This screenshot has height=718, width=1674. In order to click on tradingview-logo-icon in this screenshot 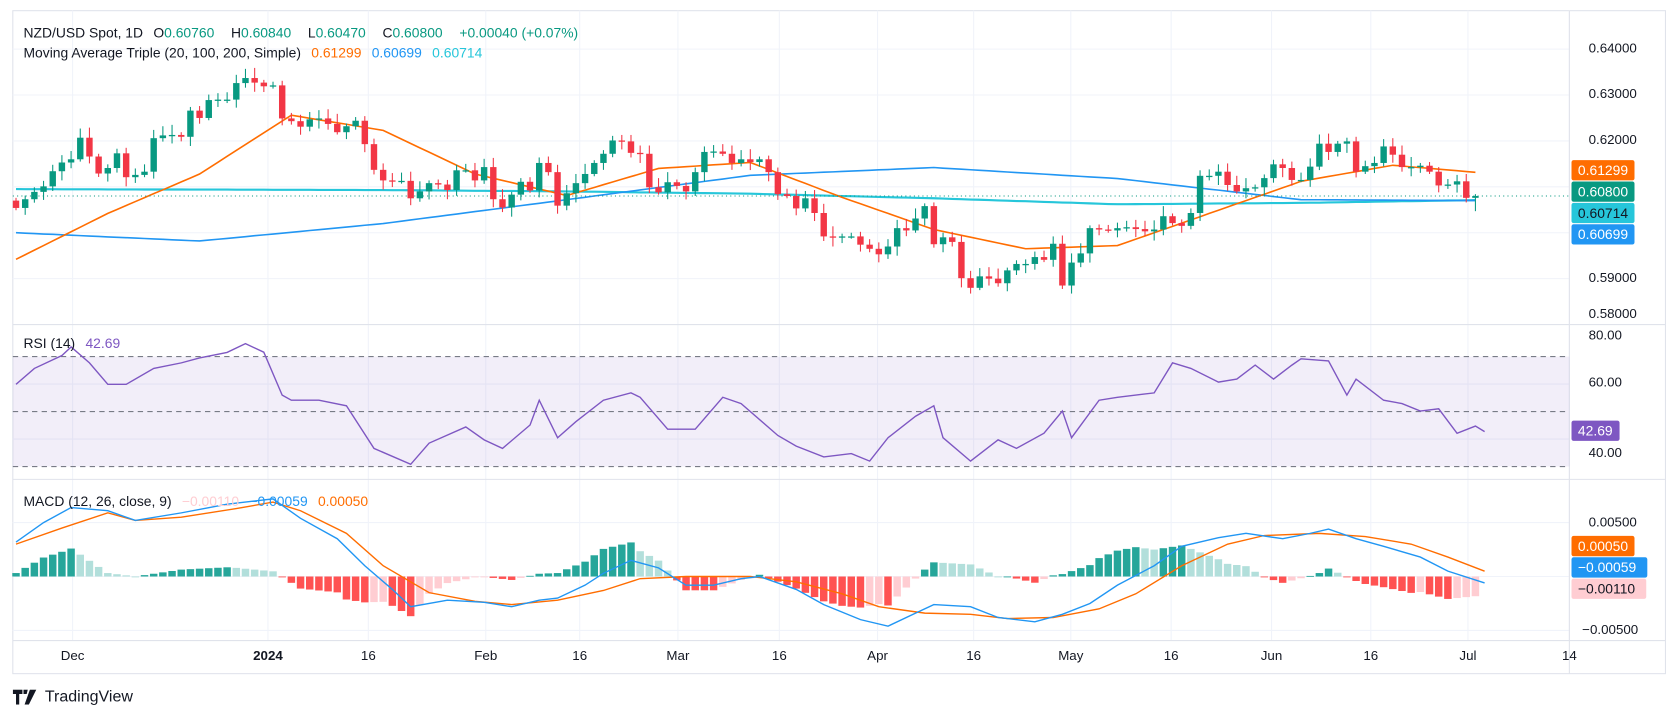, I will do `click(24, 697)`.